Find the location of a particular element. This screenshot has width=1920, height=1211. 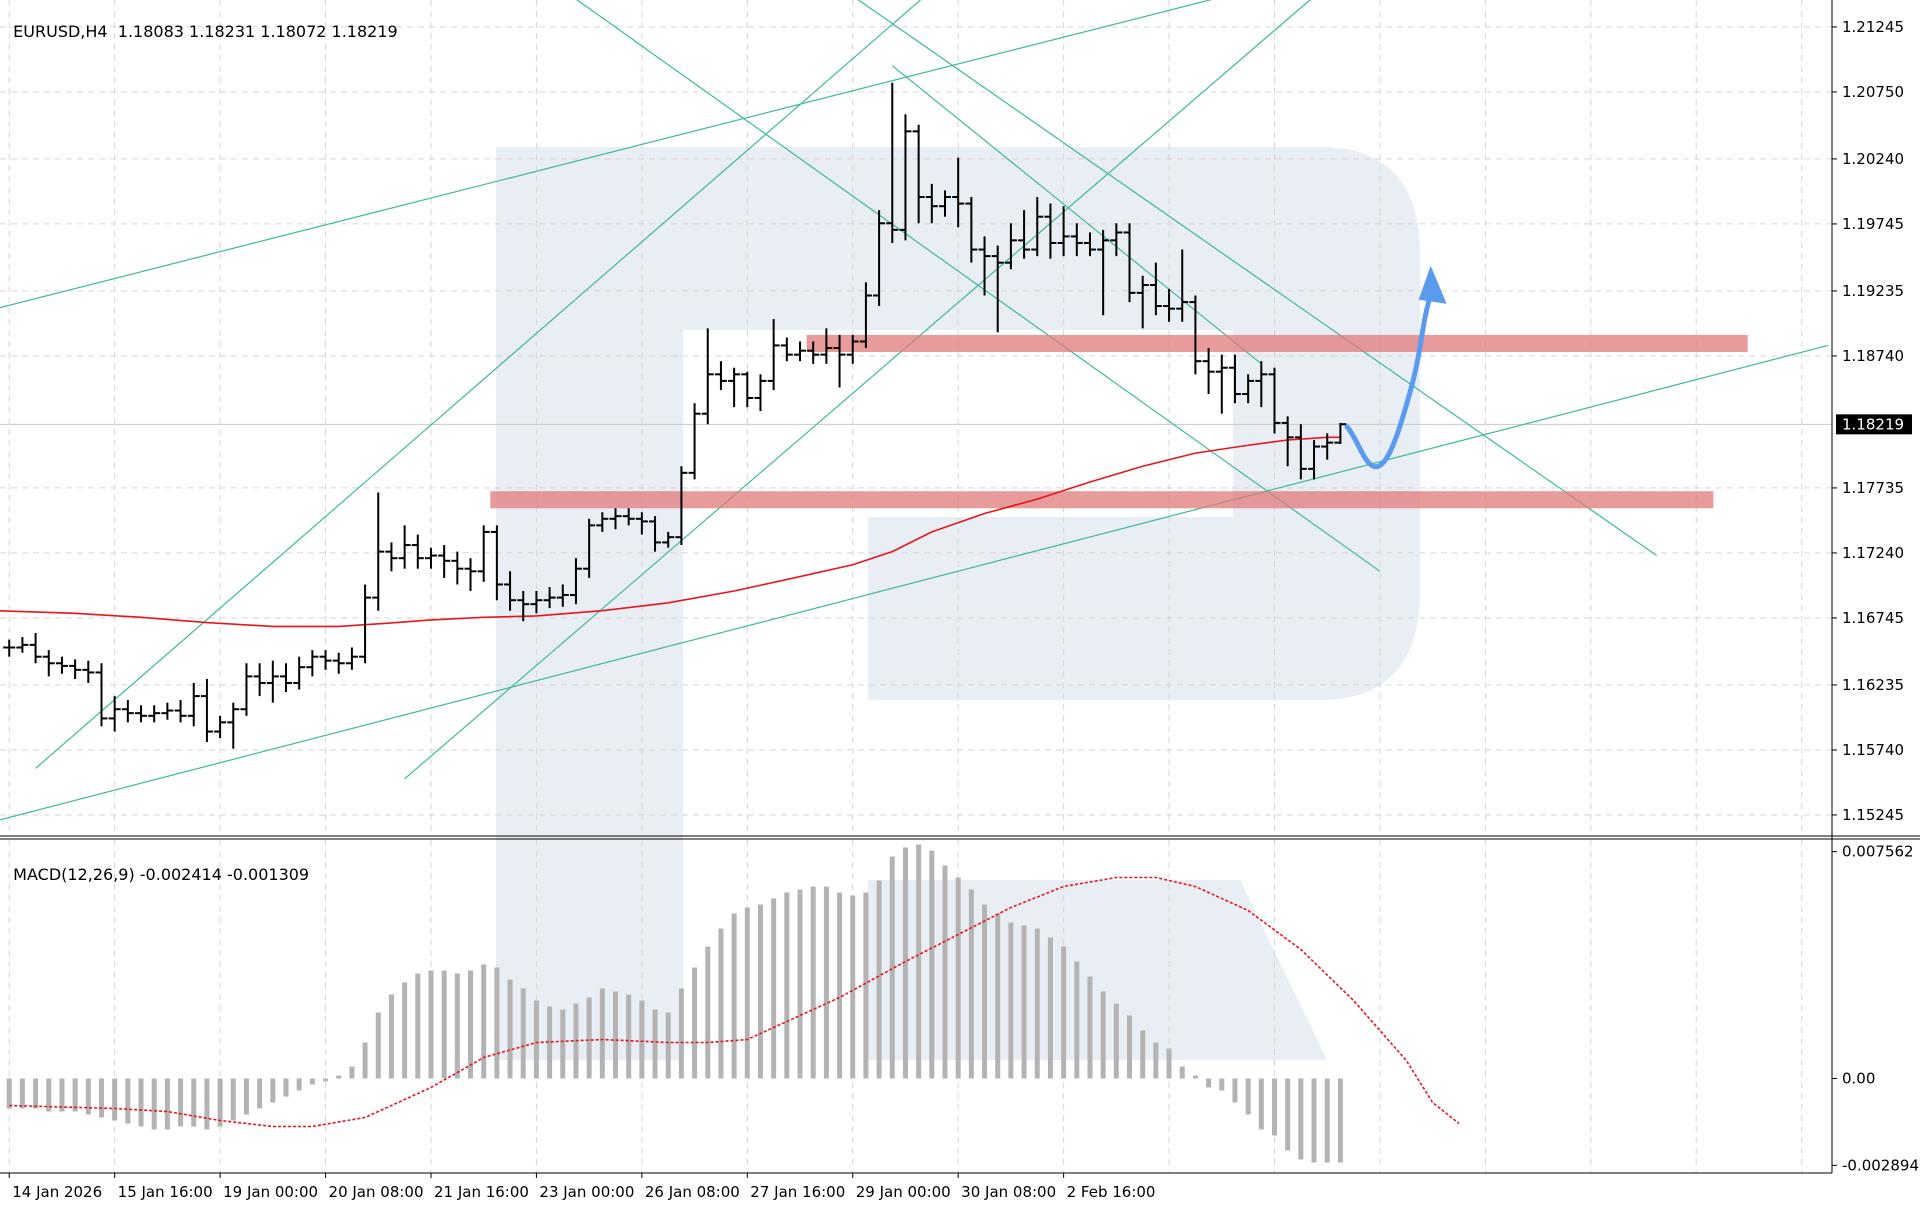

forecast-arrow is located at coordinates (1395, 367).